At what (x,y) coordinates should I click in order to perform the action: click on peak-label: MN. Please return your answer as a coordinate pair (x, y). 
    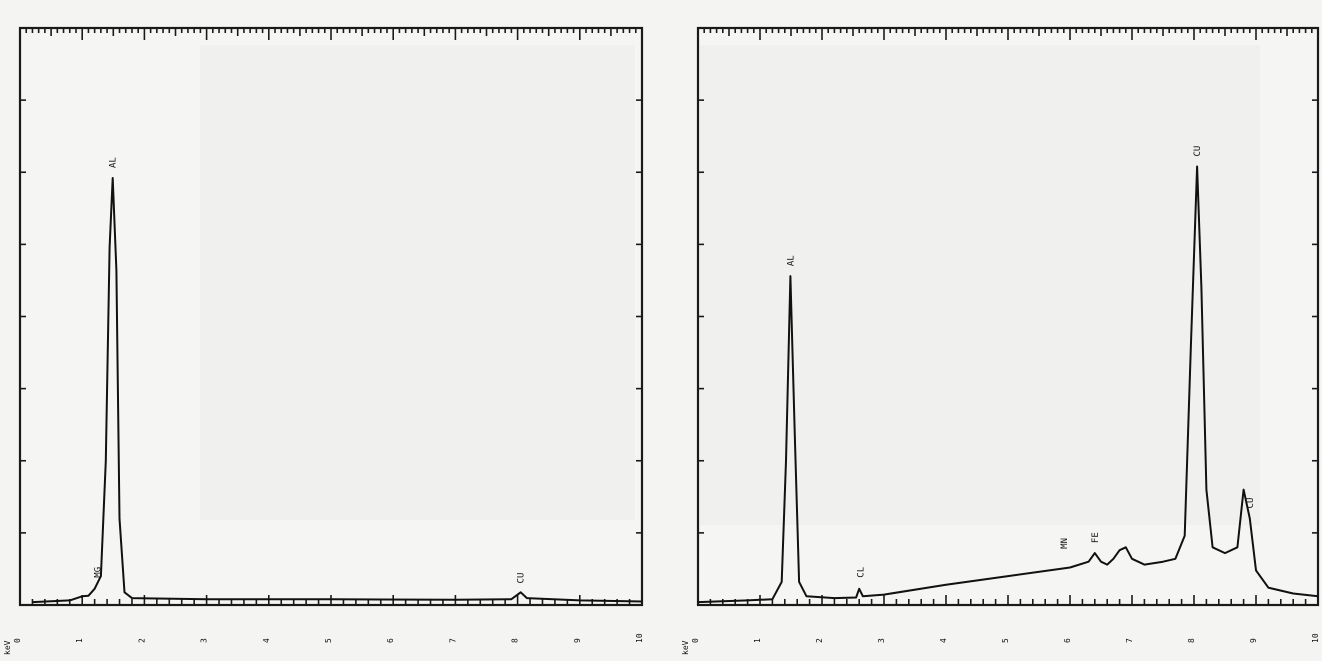
    Looking at the image, I should click on (1065, 543).